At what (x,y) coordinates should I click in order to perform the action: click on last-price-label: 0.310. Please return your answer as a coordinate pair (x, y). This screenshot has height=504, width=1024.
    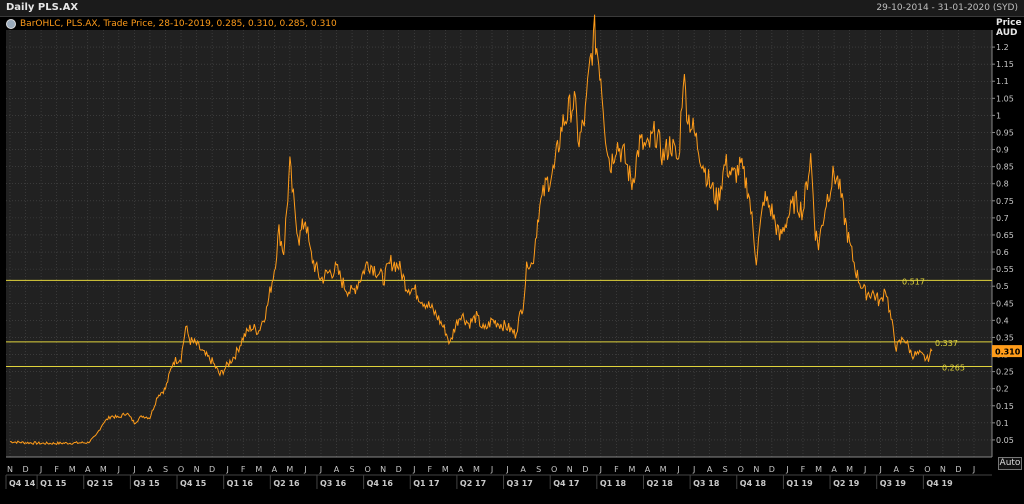
    Looking at the image, I should click on (1008, 352).